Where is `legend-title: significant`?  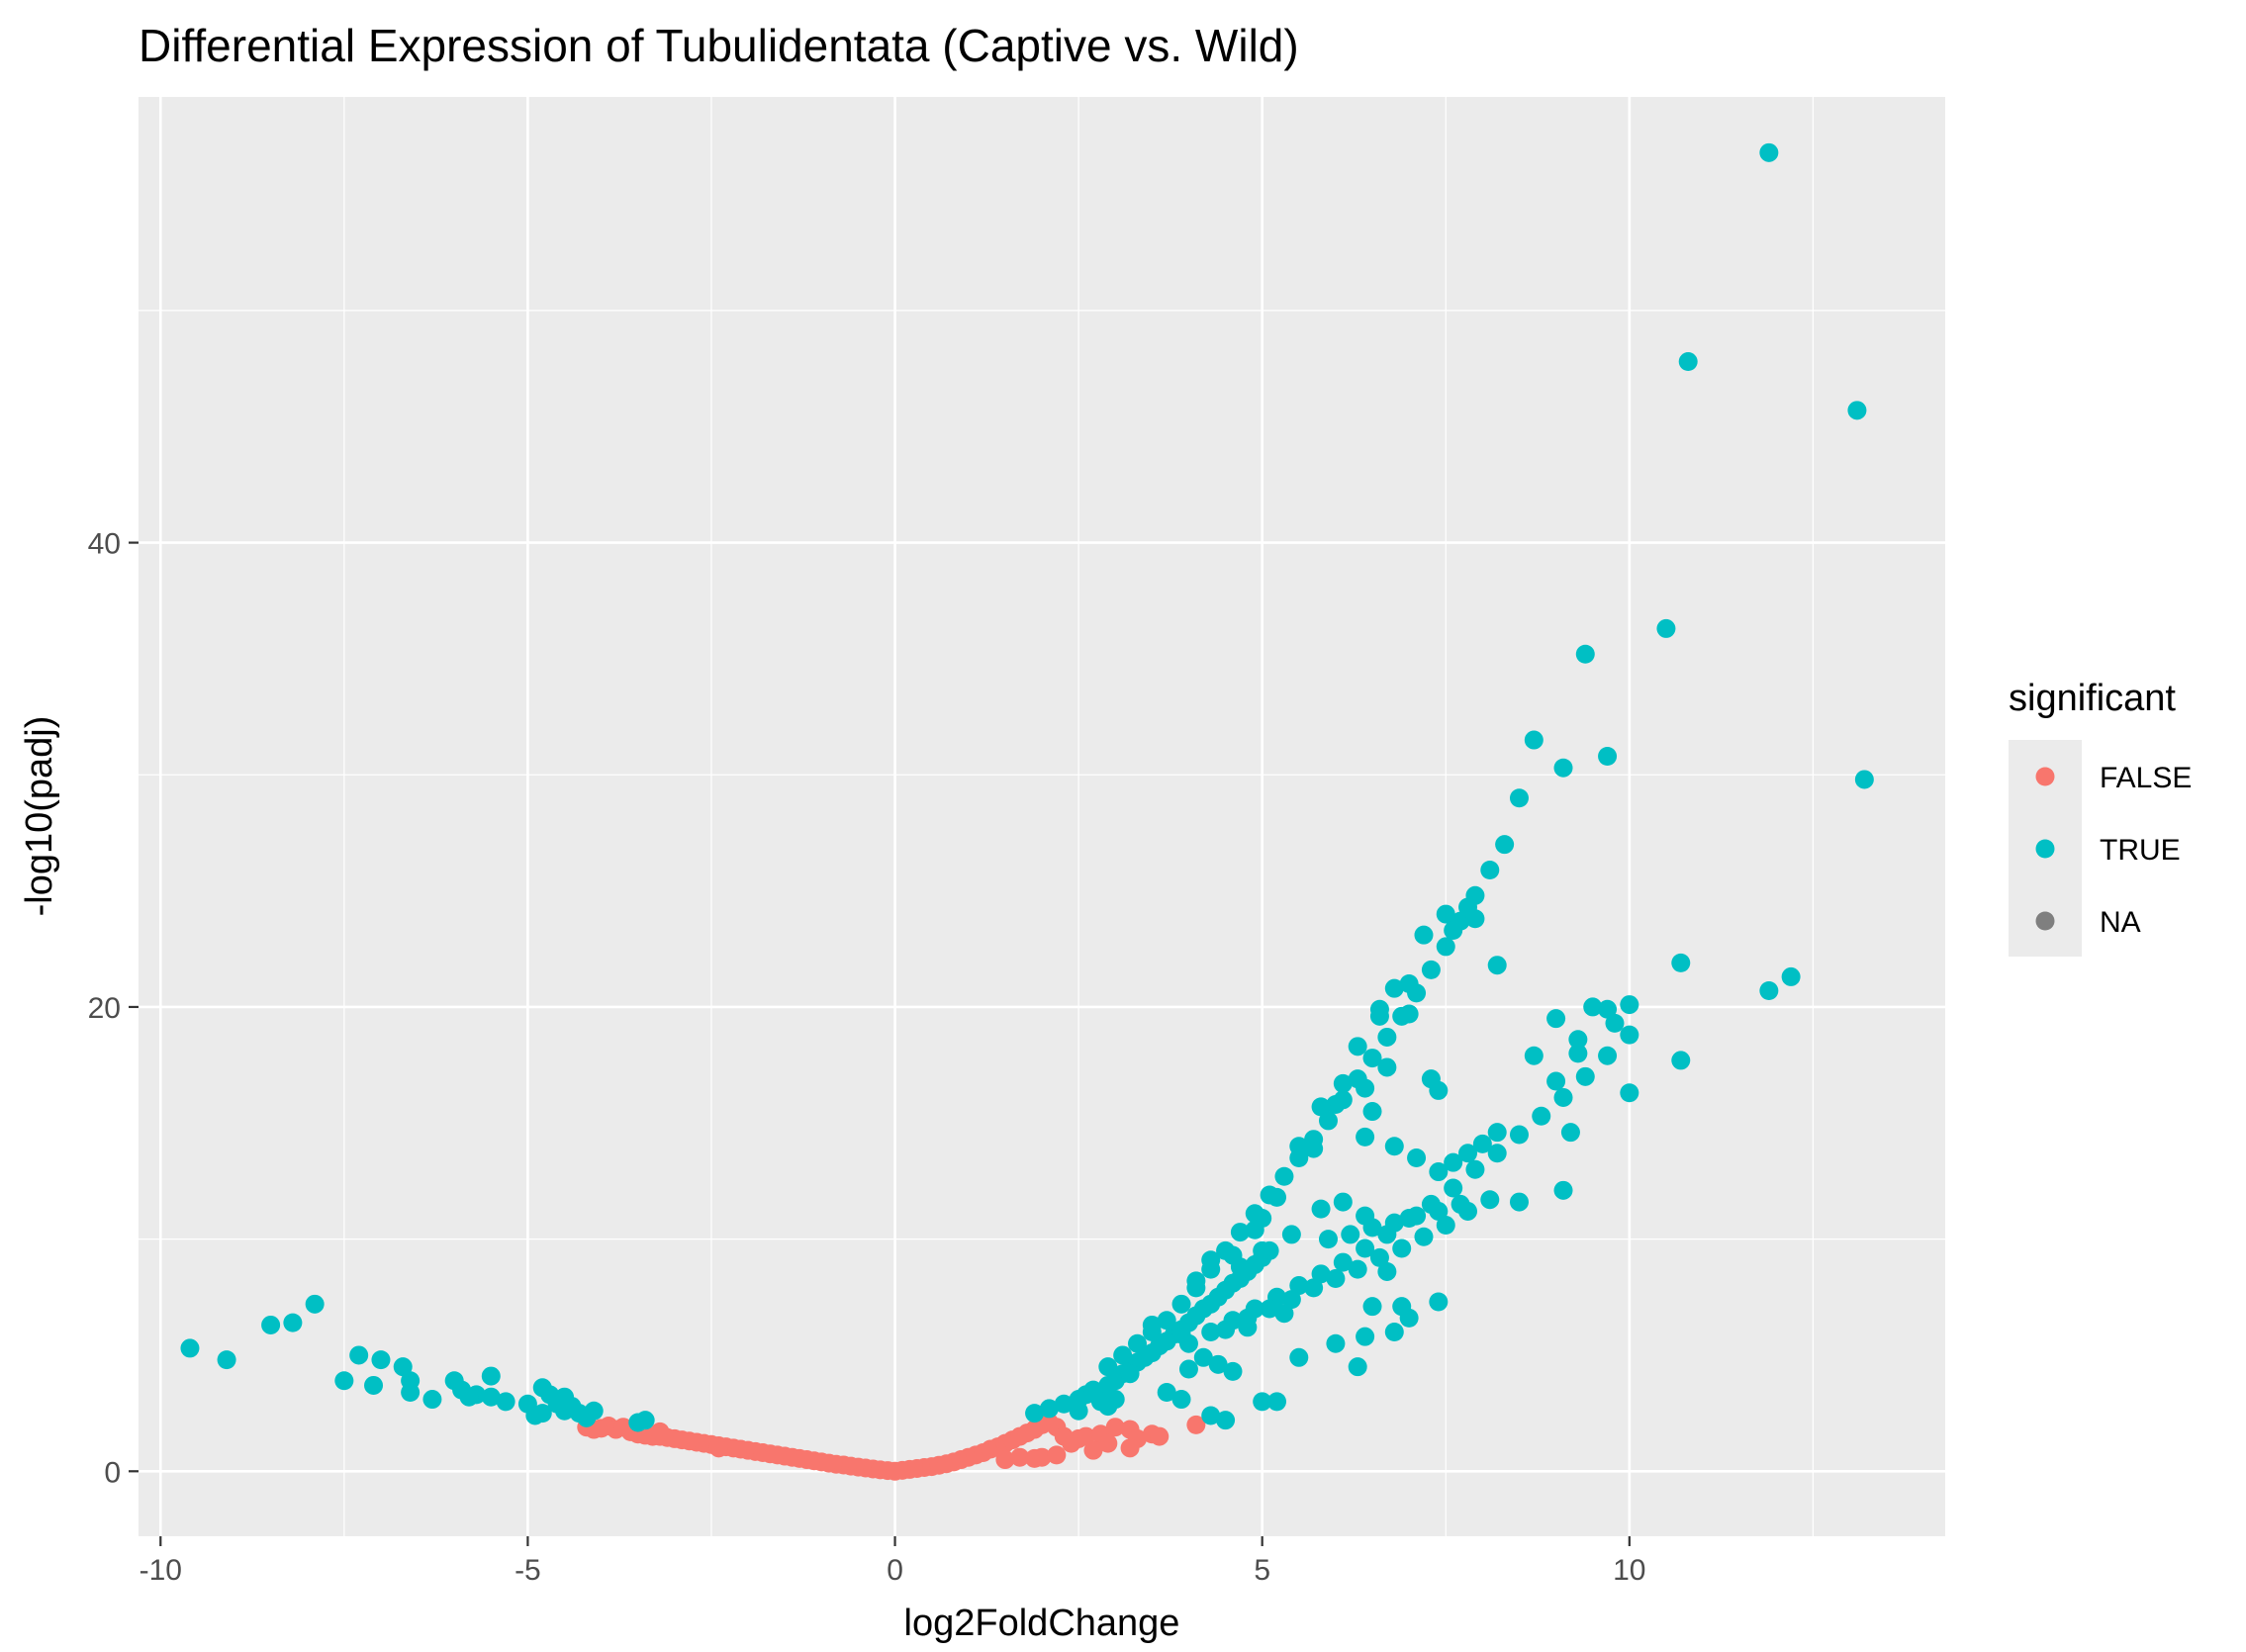
legend-title: significant is located at coordinates (2092, 699).